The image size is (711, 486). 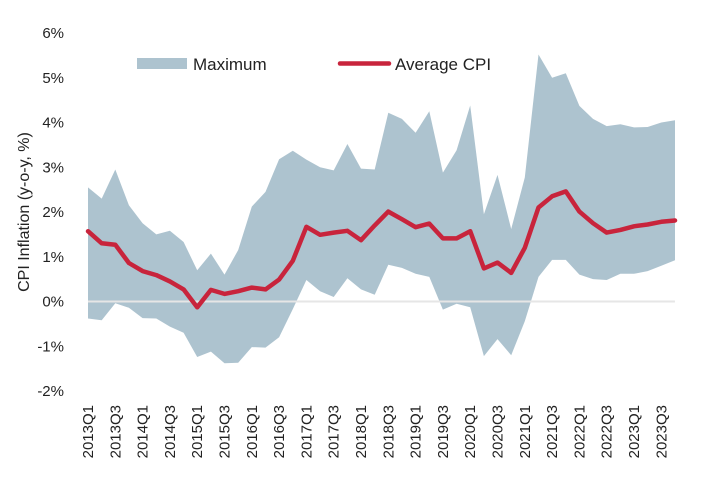 What do you see at coordinates (525, 431) in the screenshot?
I see `x-tick-label: 2021Q1` at bounding box center [525, 431].